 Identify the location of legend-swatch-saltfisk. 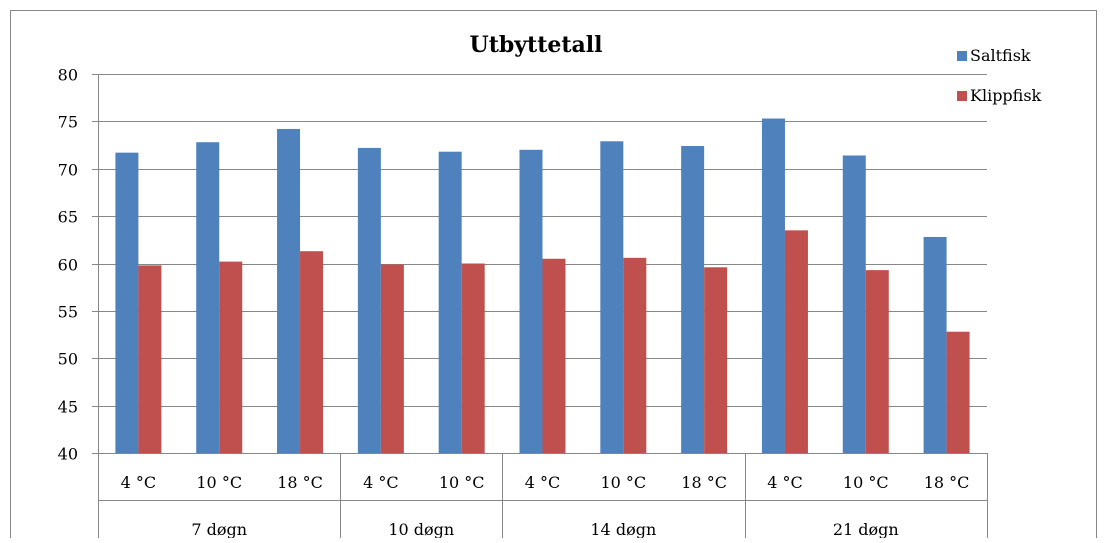
(962, 56).